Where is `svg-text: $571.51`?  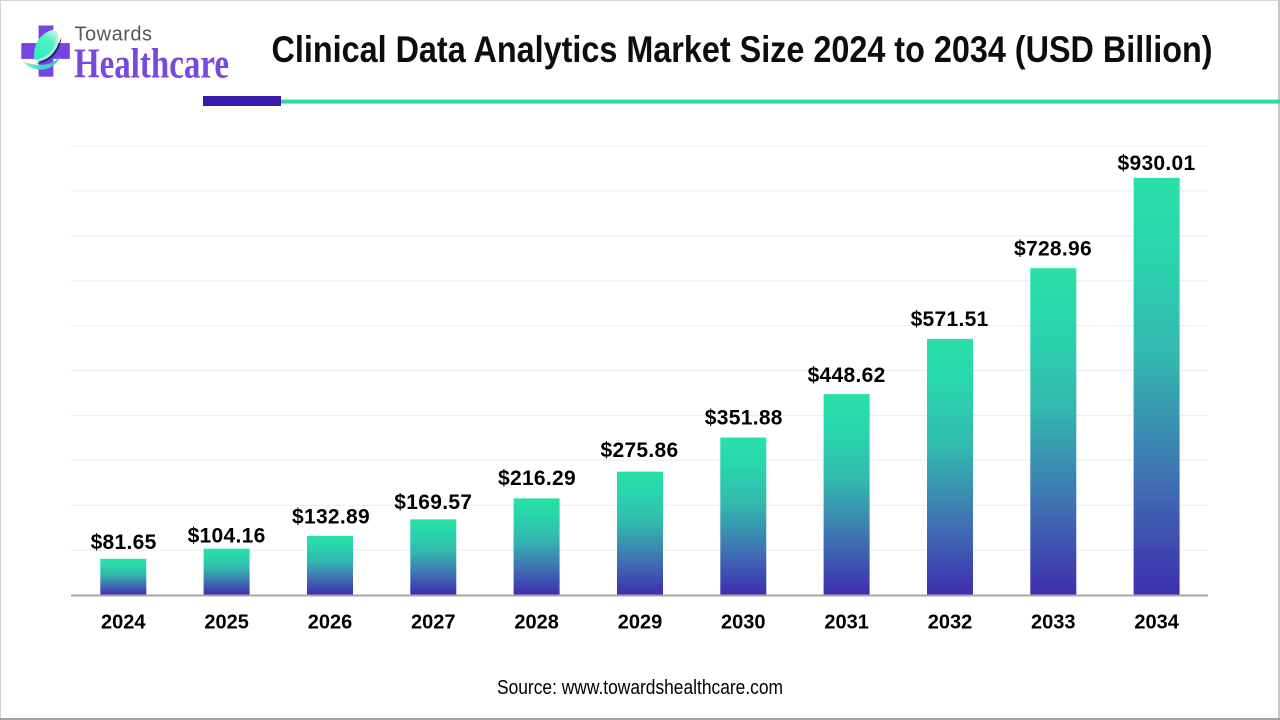 svg-text: $571.51 is located at coordinates (950, 319).